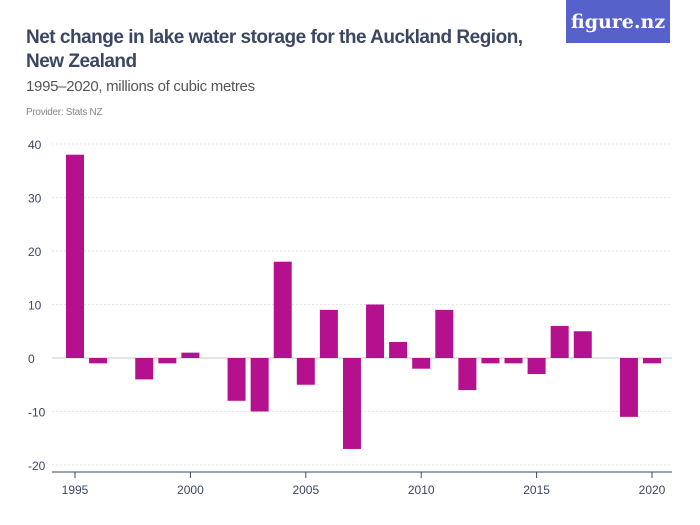 Image resolution: width=700 pixels, height=525 pixels. Describe the element at coordinates (64, 112) in the screenshot. I see `provider-label: Provider: Stats NZ` at that location.